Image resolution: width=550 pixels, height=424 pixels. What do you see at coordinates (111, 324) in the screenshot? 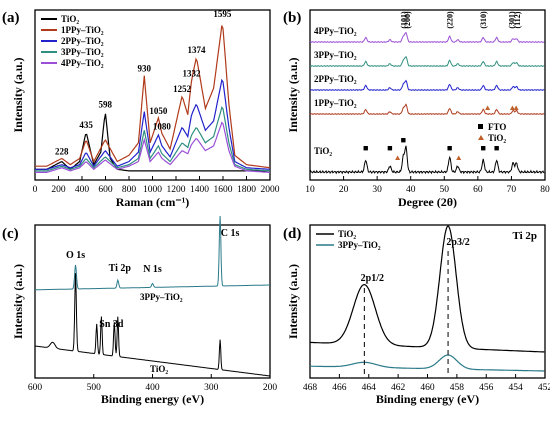
I see `peak-annotation: Sn 3d` at bounding box center [111, 324].